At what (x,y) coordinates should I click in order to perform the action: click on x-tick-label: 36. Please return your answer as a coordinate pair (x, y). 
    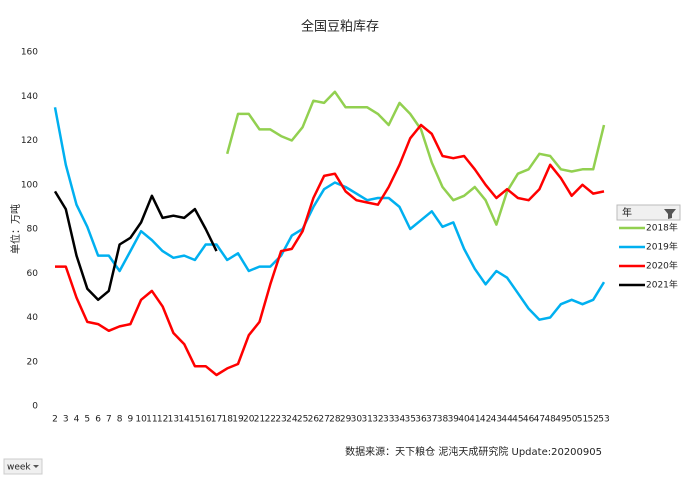
    Looking at the image, I should click on (421, 420).